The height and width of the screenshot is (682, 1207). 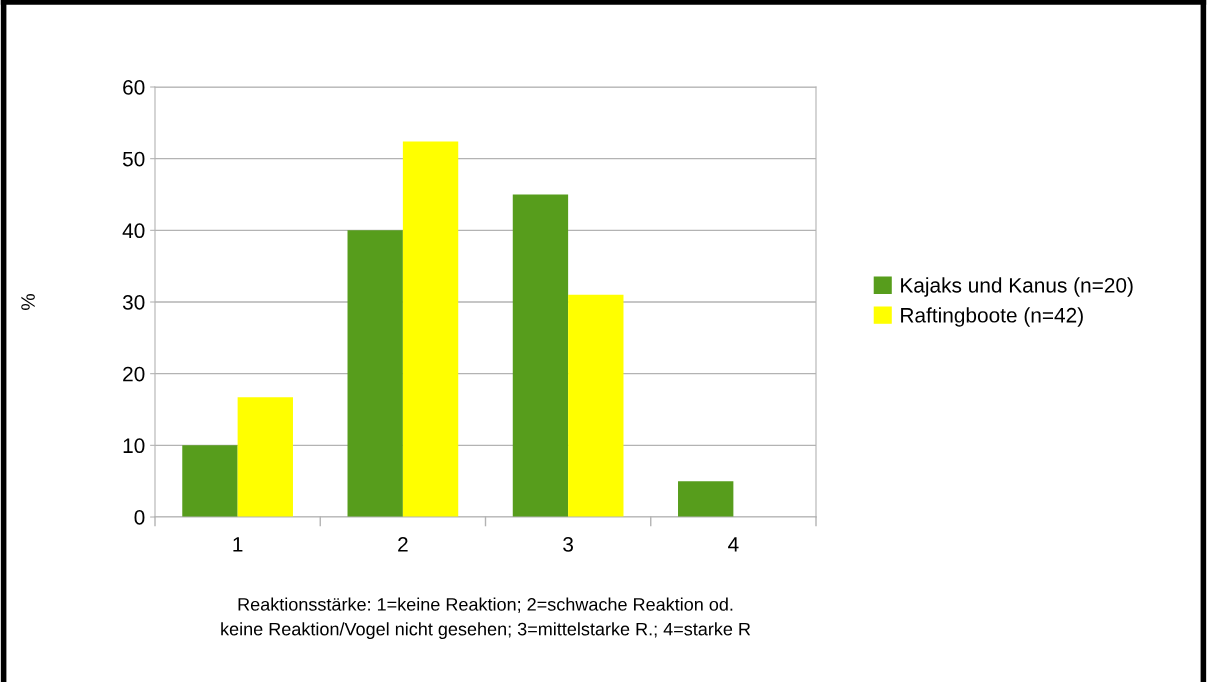 I want to click on x-tick-label: 1, so click(x=238, y=544).